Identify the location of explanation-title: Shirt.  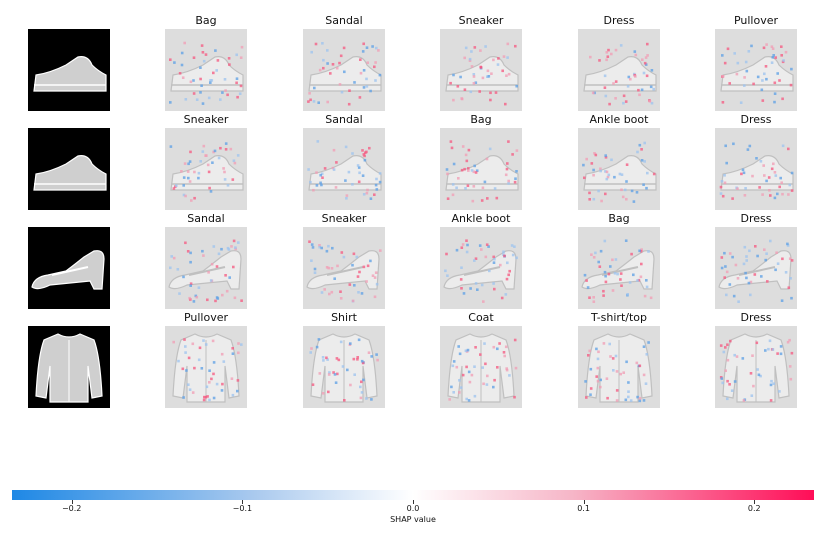
(344, 317).